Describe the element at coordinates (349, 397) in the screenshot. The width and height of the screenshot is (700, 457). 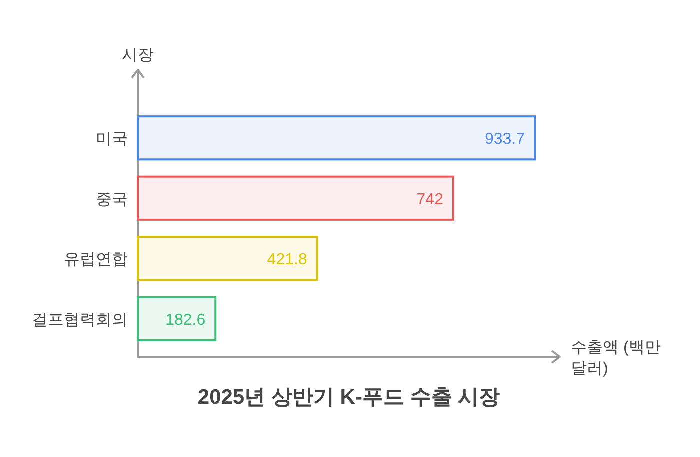
I see `title: 2025년 상반기 K-푸드 수출 시장` at that location.